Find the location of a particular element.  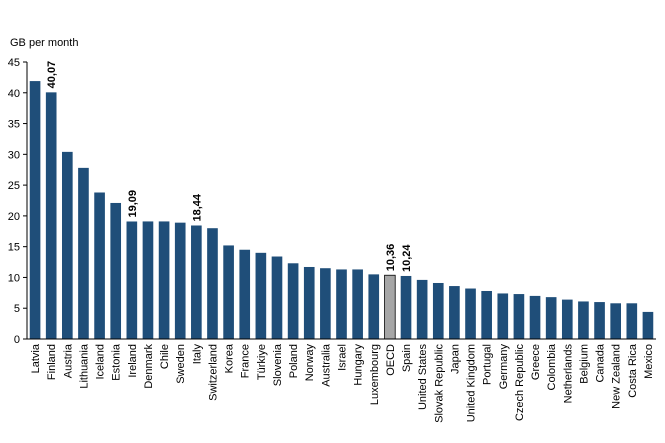

bar-oecd is located at coordinates (390, 307).